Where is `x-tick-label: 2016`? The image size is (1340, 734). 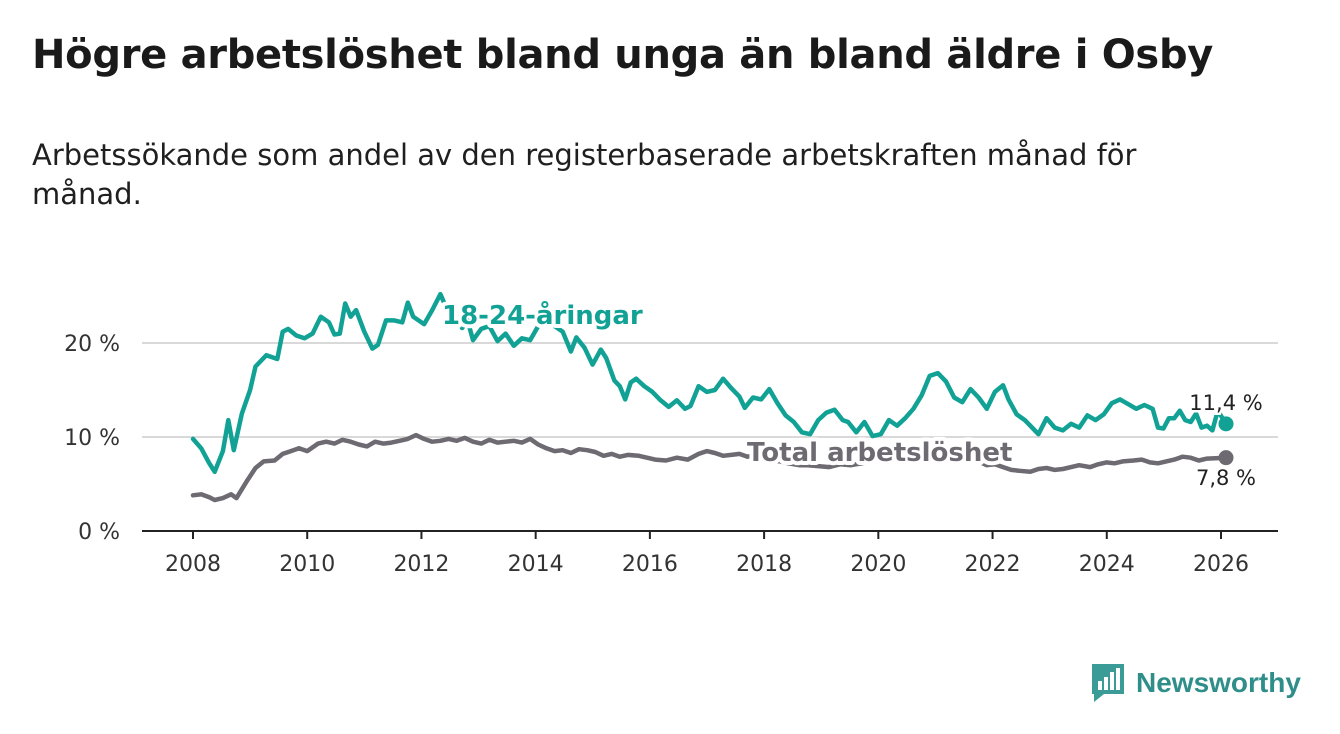 x-tick-label: 2016 is located at coordinates (650, 564).